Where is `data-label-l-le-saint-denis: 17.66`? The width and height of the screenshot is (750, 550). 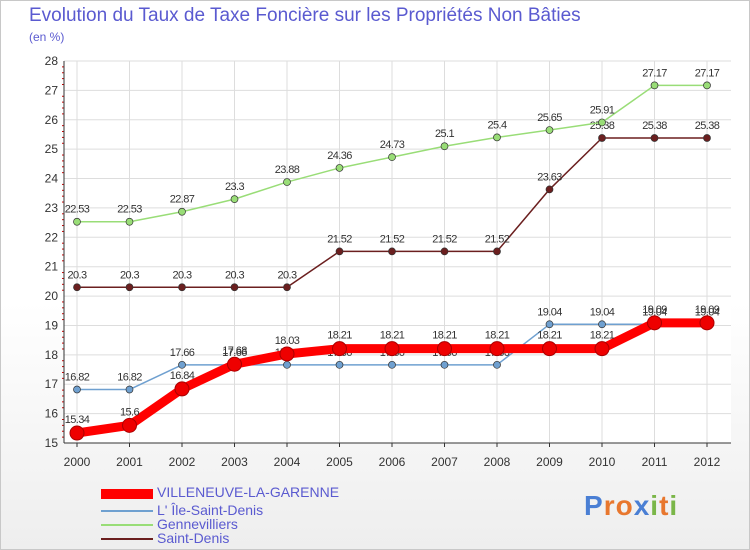 data-label-l-le-saint-denis: 17.66 is located at coordinates (182, 353).